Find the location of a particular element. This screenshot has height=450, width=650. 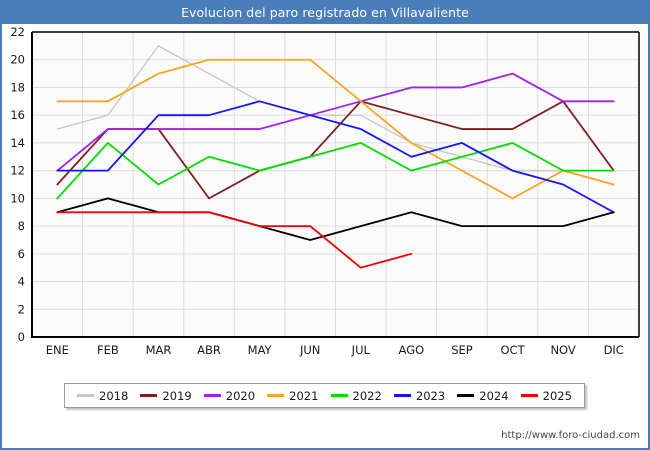

y-axis-tick-label: 22 is located at coordinates (17, 32).